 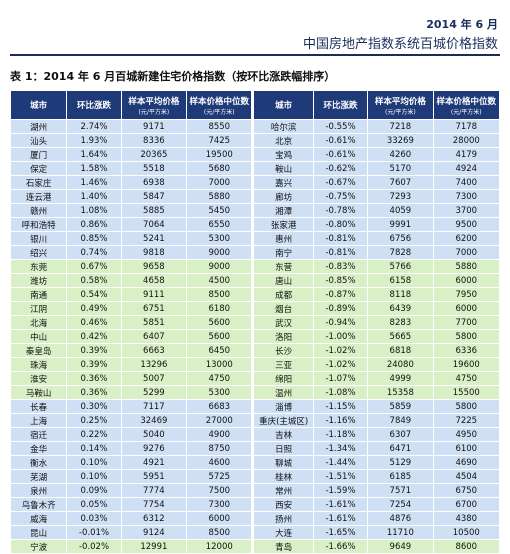 What do you see at coordinates (255, 406) in the screenshot?
I see `table-row: 长春 0.30% 7117 6683 淄博 -1.15% 5859 5800` at bounding box center [255, 406].